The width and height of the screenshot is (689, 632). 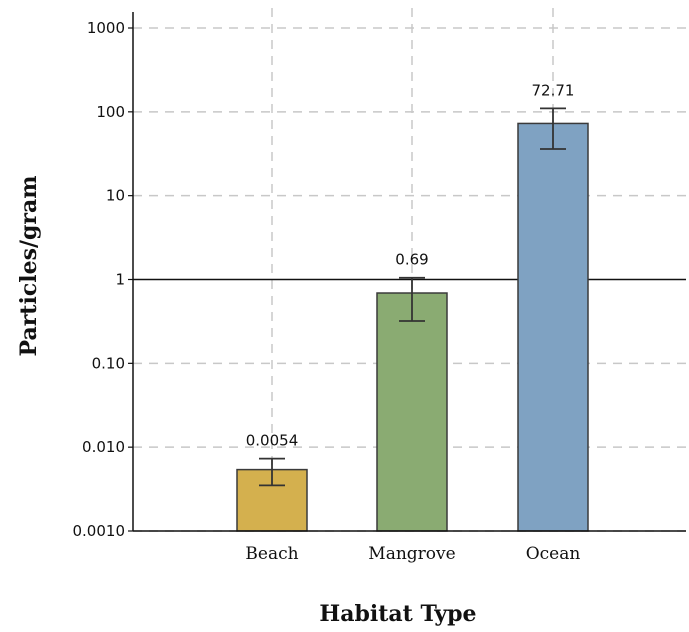 What do you see at coordinates (108, 363) in the screenshot?
I see `y-tick-label: 0.10` at bounding box center [108, 363].